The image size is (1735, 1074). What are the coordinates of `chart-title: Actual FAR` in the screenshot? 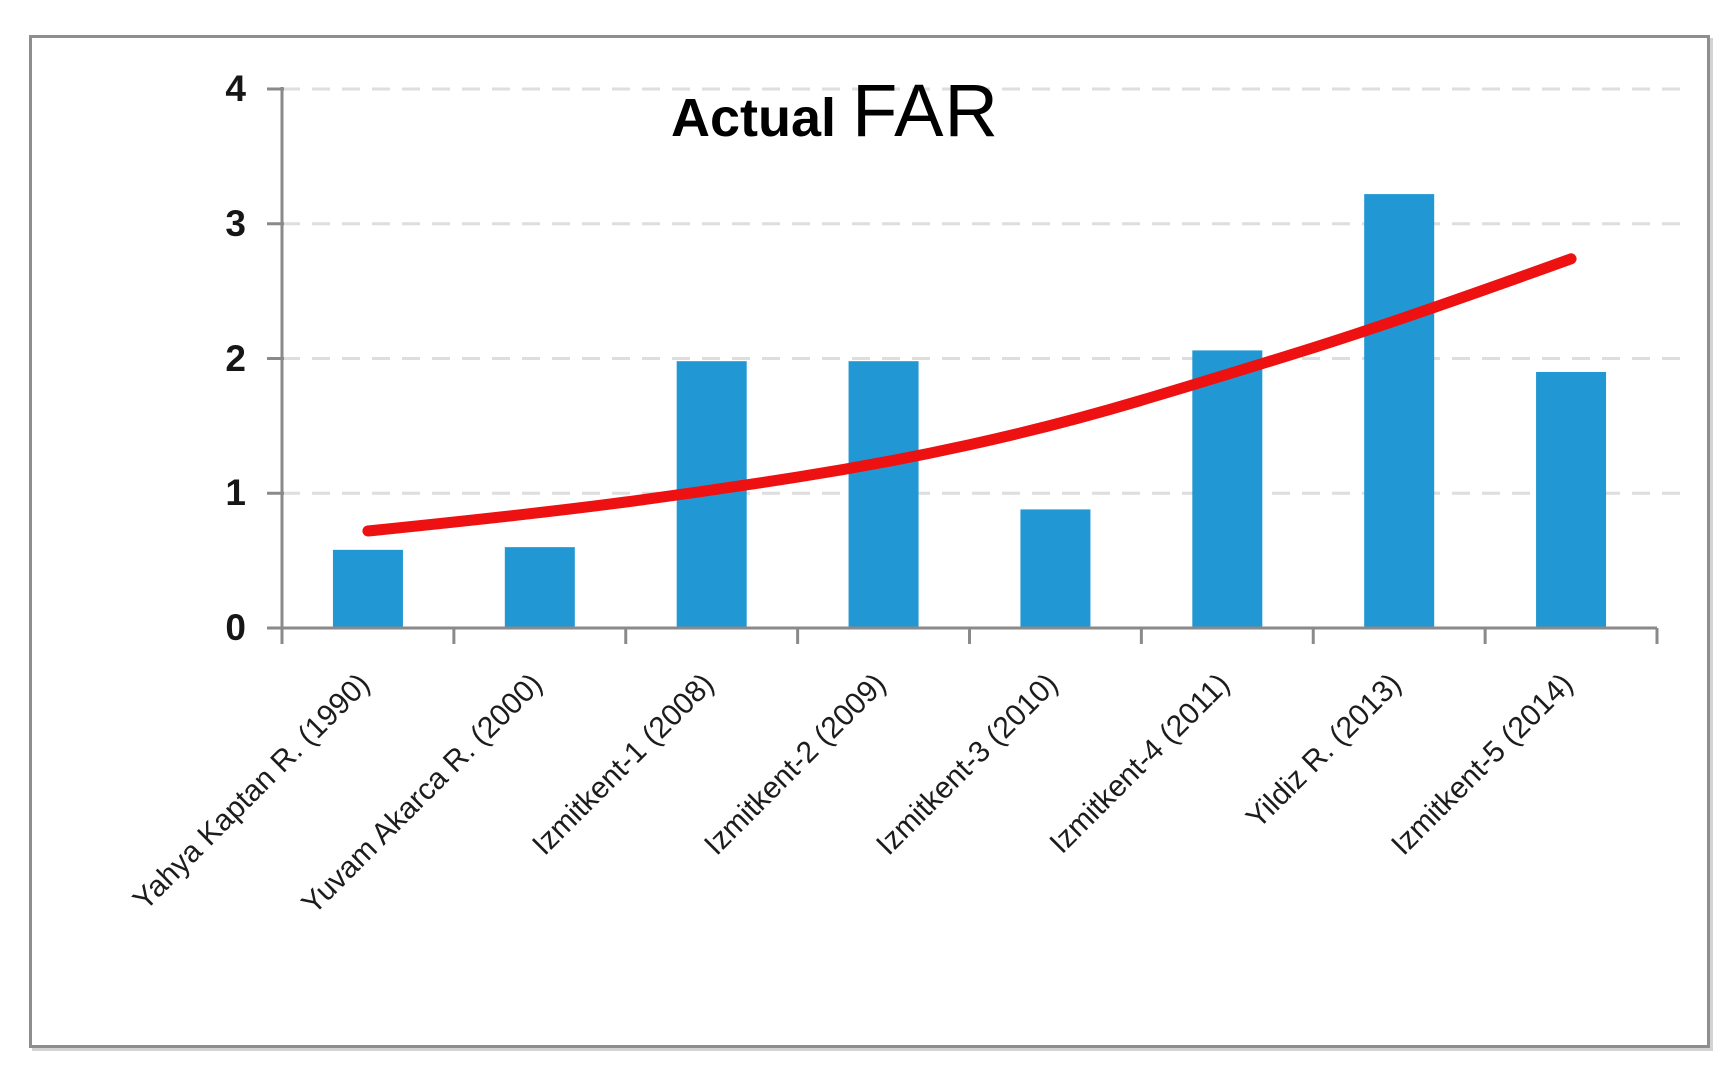 It's located at (835, 113).